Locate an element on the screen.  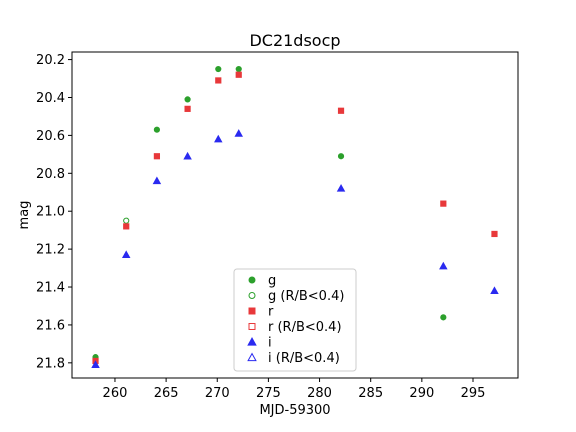
y-tick-label: 20.8 is located at coordinates (50, 174).